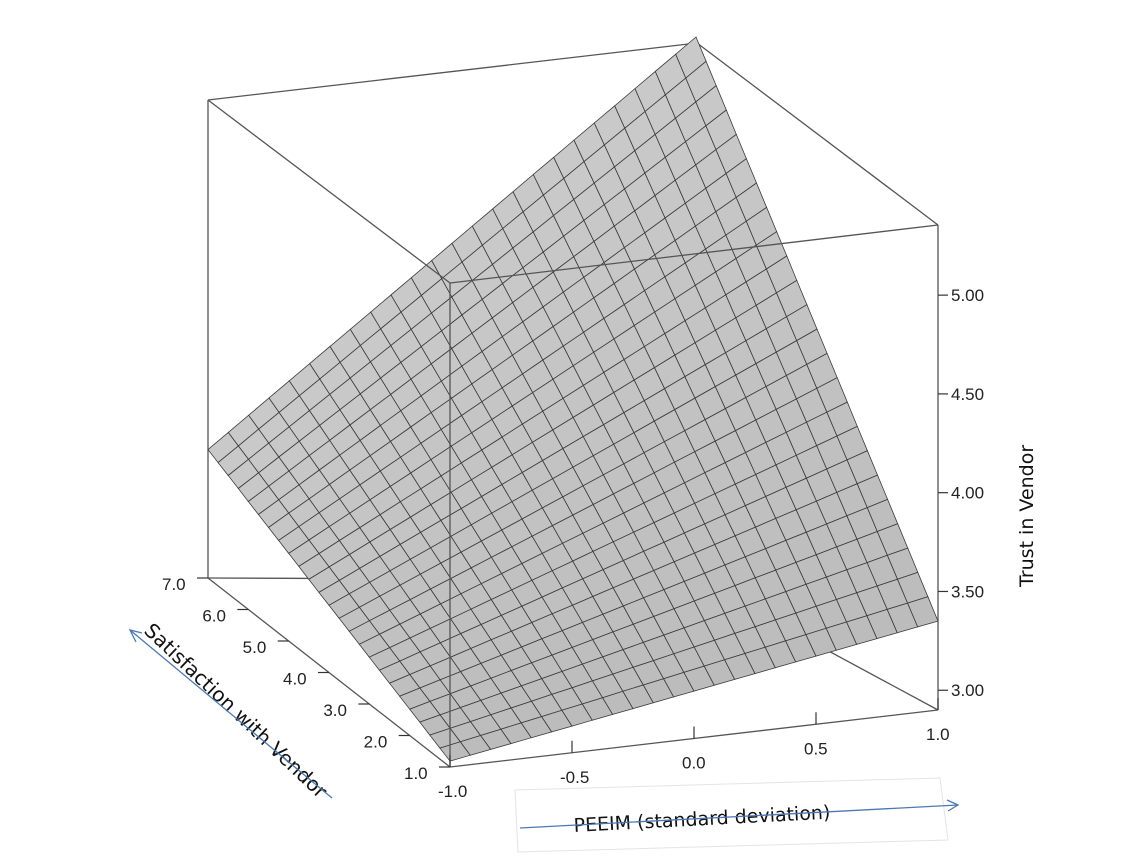  What do you see at coordinates (230, 714) in the screenshot?
I see `y-axis-arrow` at bounding box center [230, 714].